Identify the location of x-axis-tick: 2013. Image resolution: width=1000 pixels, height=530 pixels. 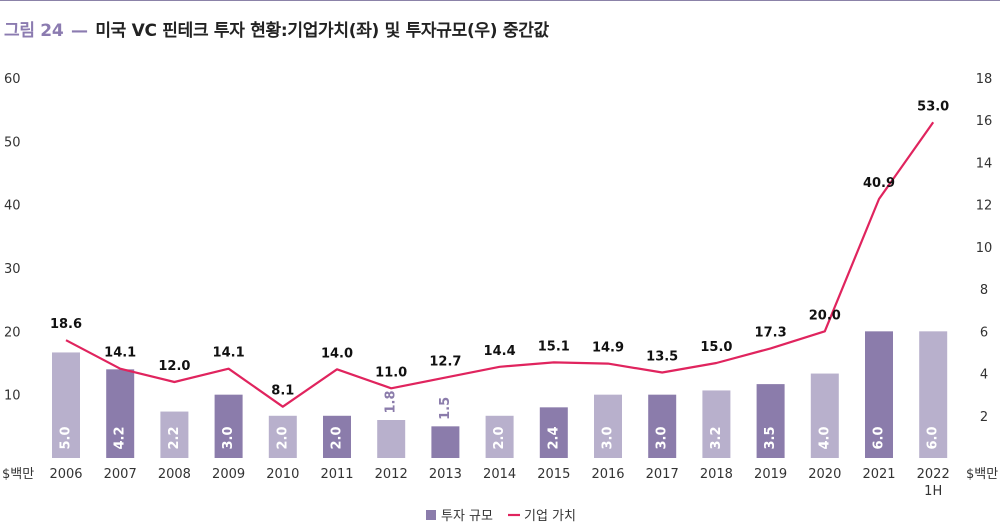
(445, 474).